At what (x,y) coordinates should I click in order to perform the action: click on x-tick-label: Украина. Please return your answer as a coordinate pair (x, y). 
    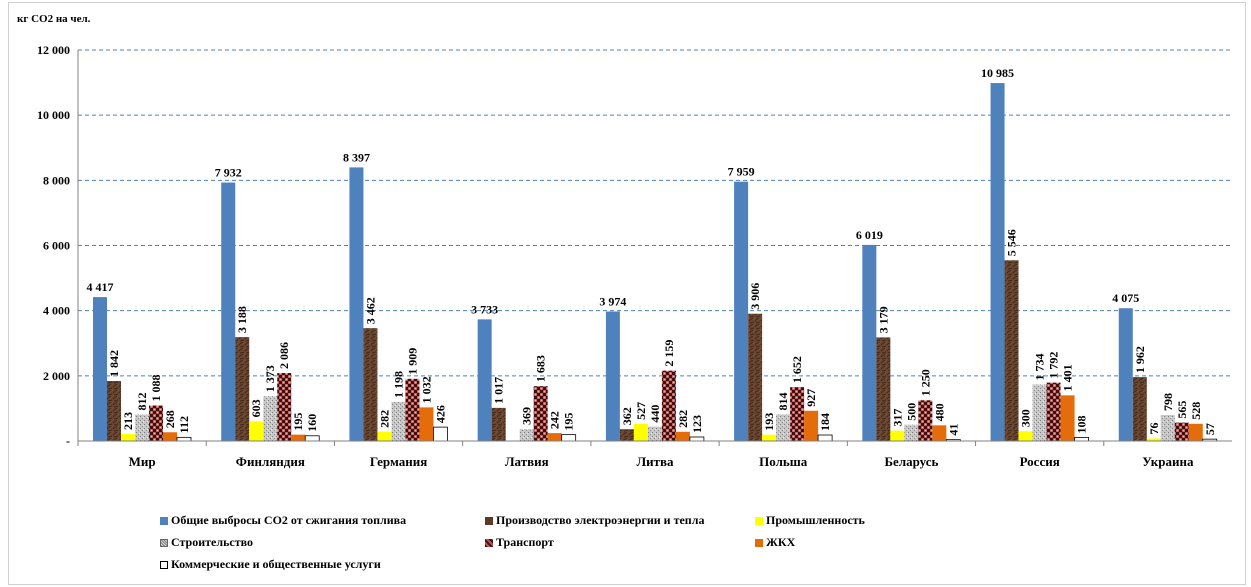
    Looking at the image, I should click on (1168, 461).